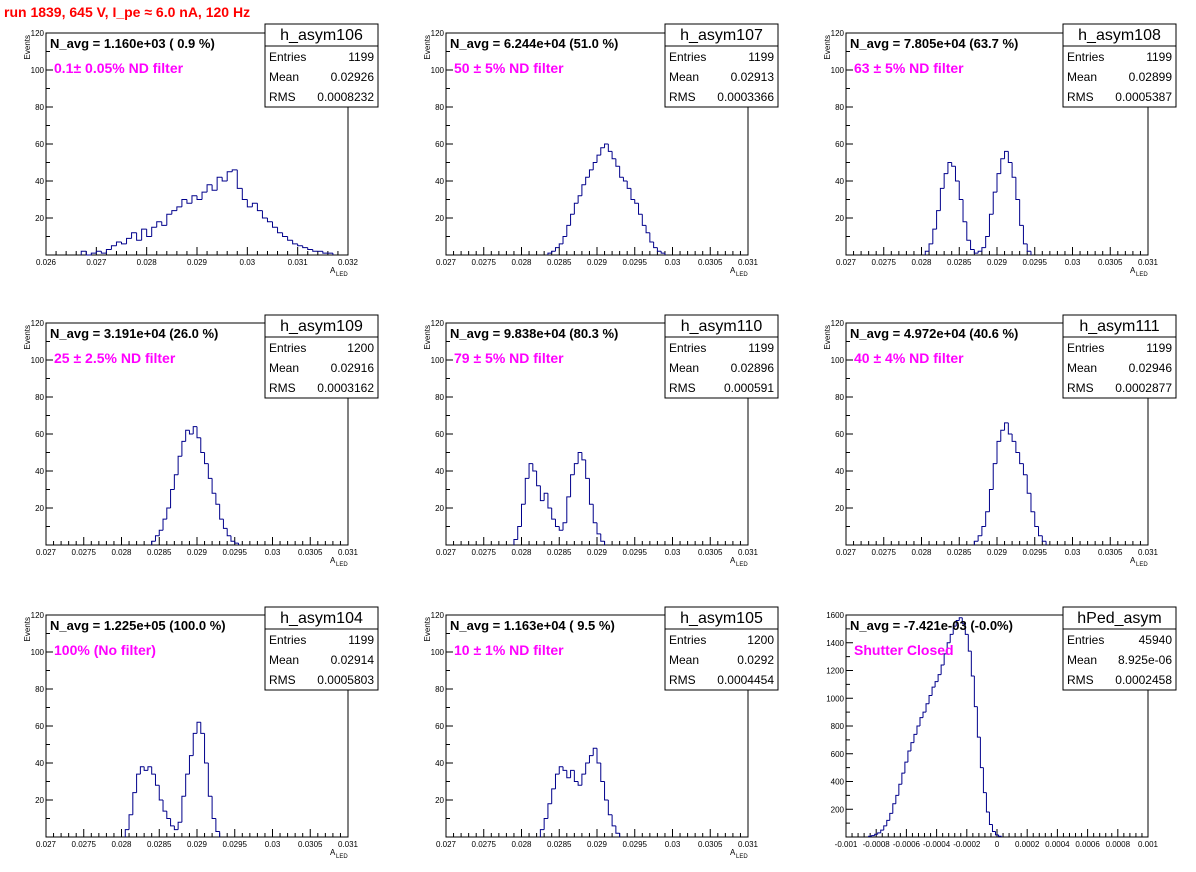 Image resolution: width=1196 pixels, height=872 pixels. Describe the element at coordinates (839, 107) in the screenshot. I see `y-tick-label: 80` at that location.